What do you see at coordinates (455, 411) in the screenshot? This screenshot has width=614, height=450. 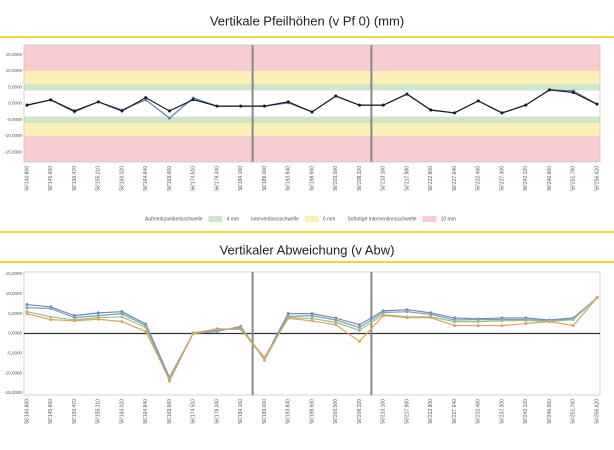 I see `x-tick-label: 56'227.640` at bounding box center [455, 411].